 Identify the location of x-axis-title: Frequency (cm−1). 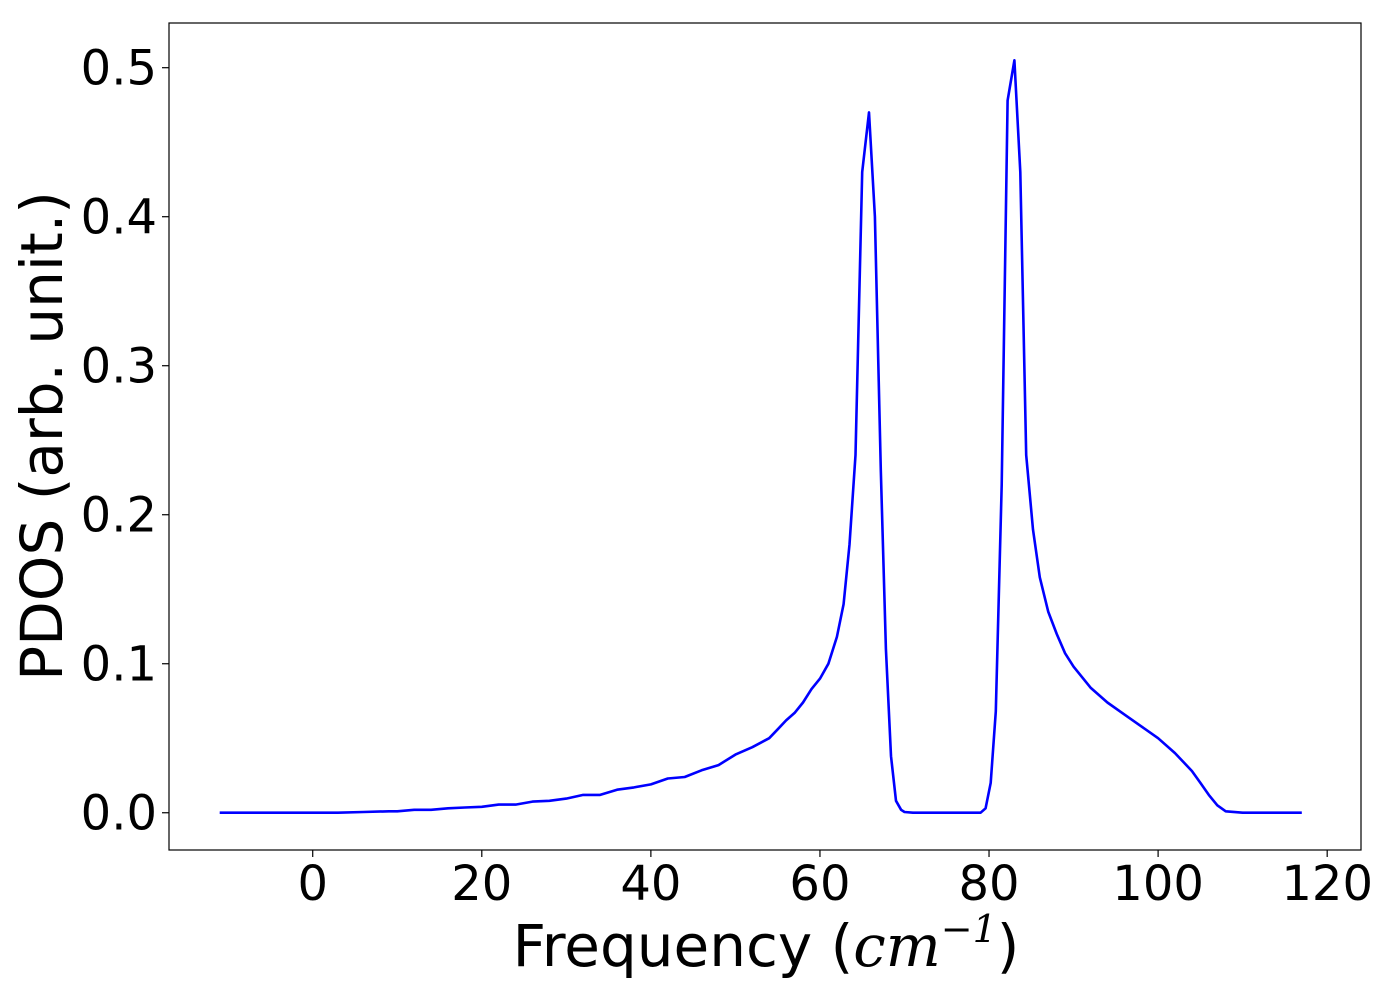
(766, 943).